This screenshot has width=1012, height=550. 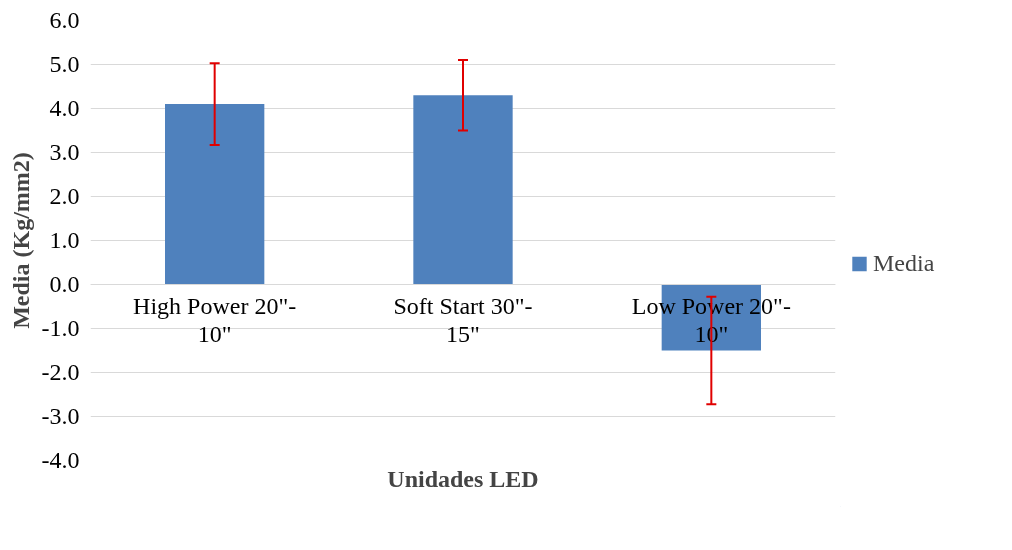 What do you see at coordinates (60, 416) in the screenshot?
I see `y-tick-label: -3.0` at bounding box center [60, 416].